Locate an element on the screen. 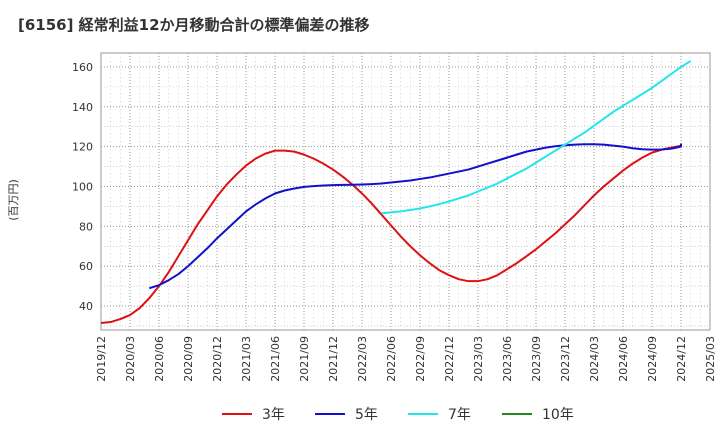  y-tick-label: 140 is located at coordinates (82, 107).